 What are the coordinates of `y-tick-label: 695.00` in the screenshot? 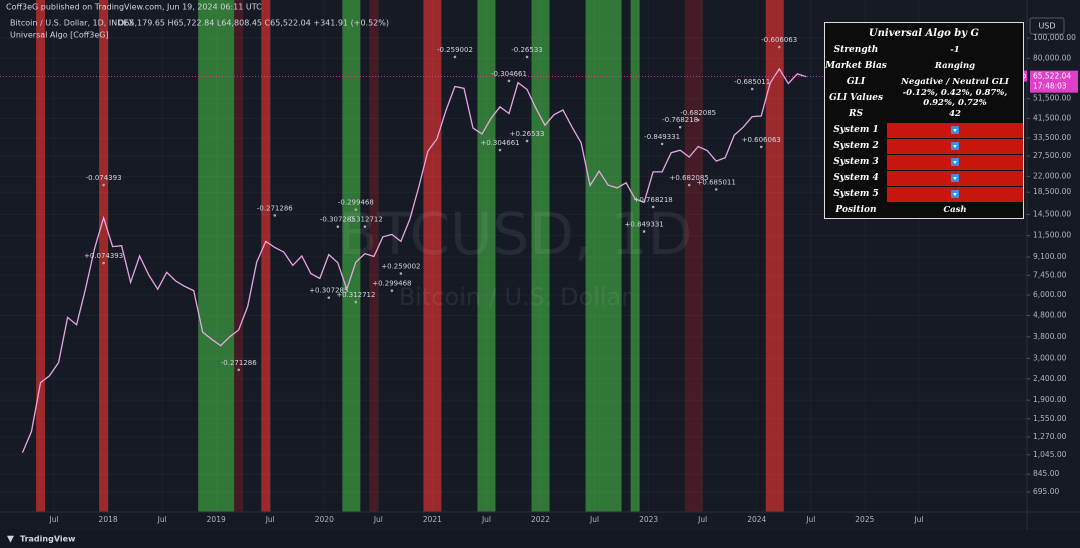 It's located at (1046, 491).